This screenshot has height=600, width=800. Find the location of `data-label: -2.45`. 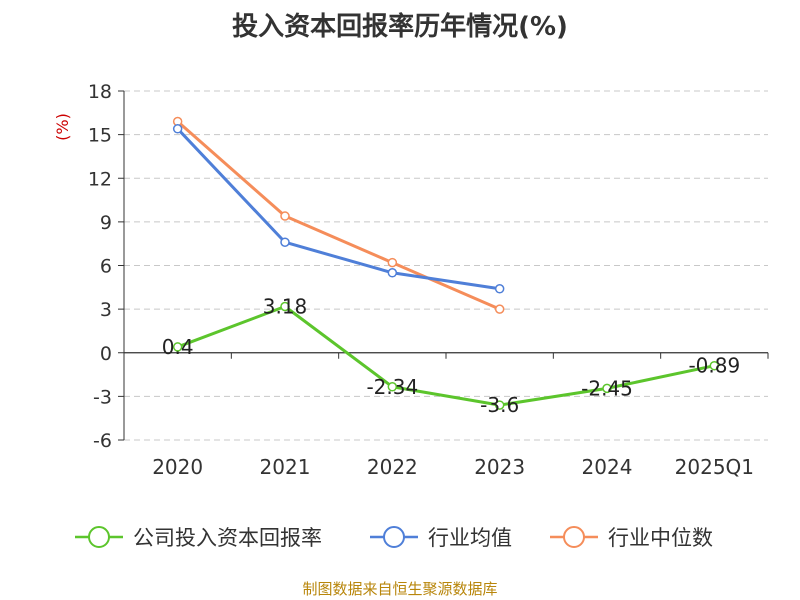

data-label: -2.45 is located at coordinates (607, 388).